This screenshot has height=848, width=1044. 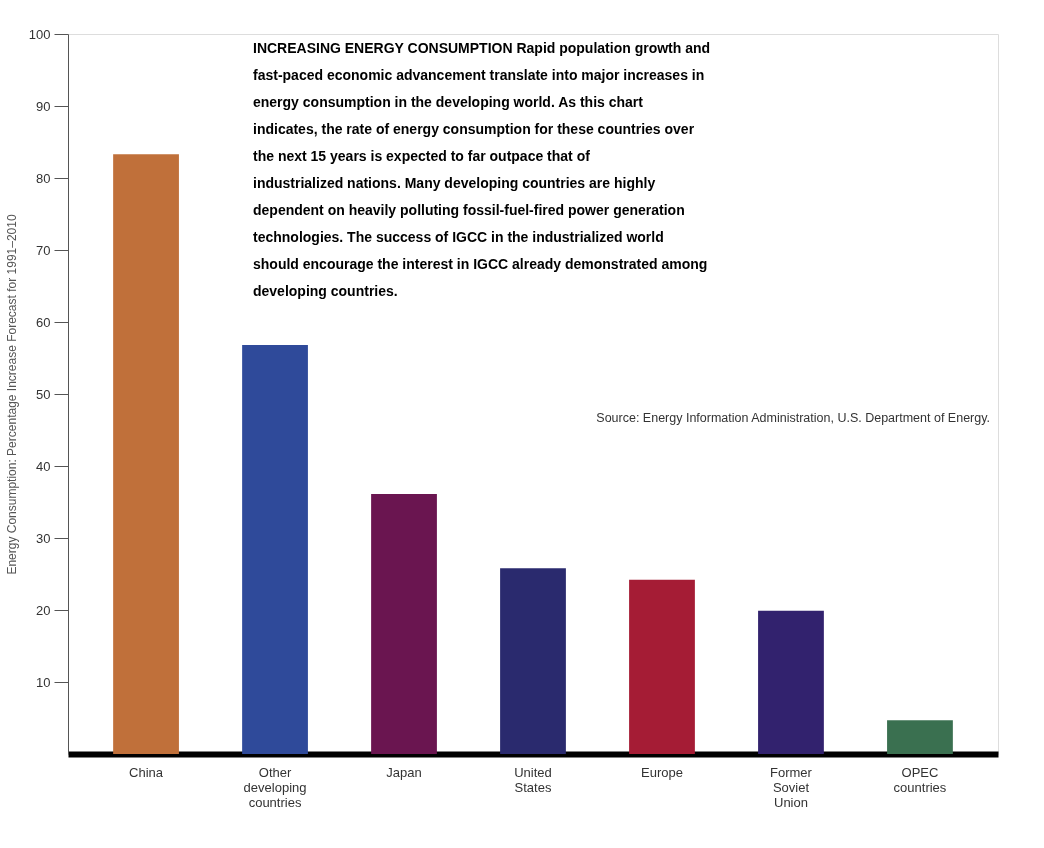 What do you see at coordinates (791, 787) in the screenshot?
I see `x-tick-label: Former Soviet Union` at bounding box center [791, 787].